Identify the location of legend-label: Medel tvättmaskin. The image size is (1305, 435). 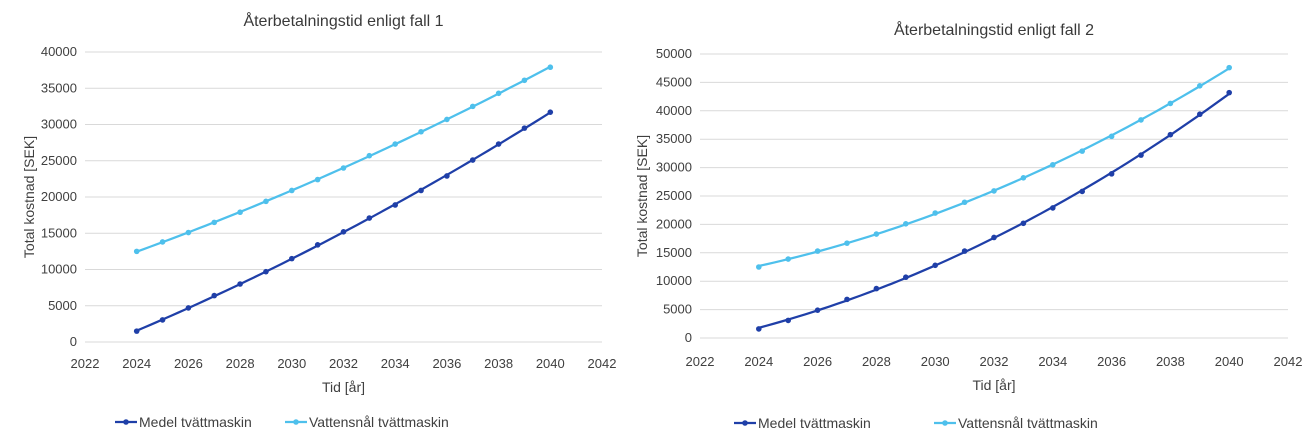
(195, 422).